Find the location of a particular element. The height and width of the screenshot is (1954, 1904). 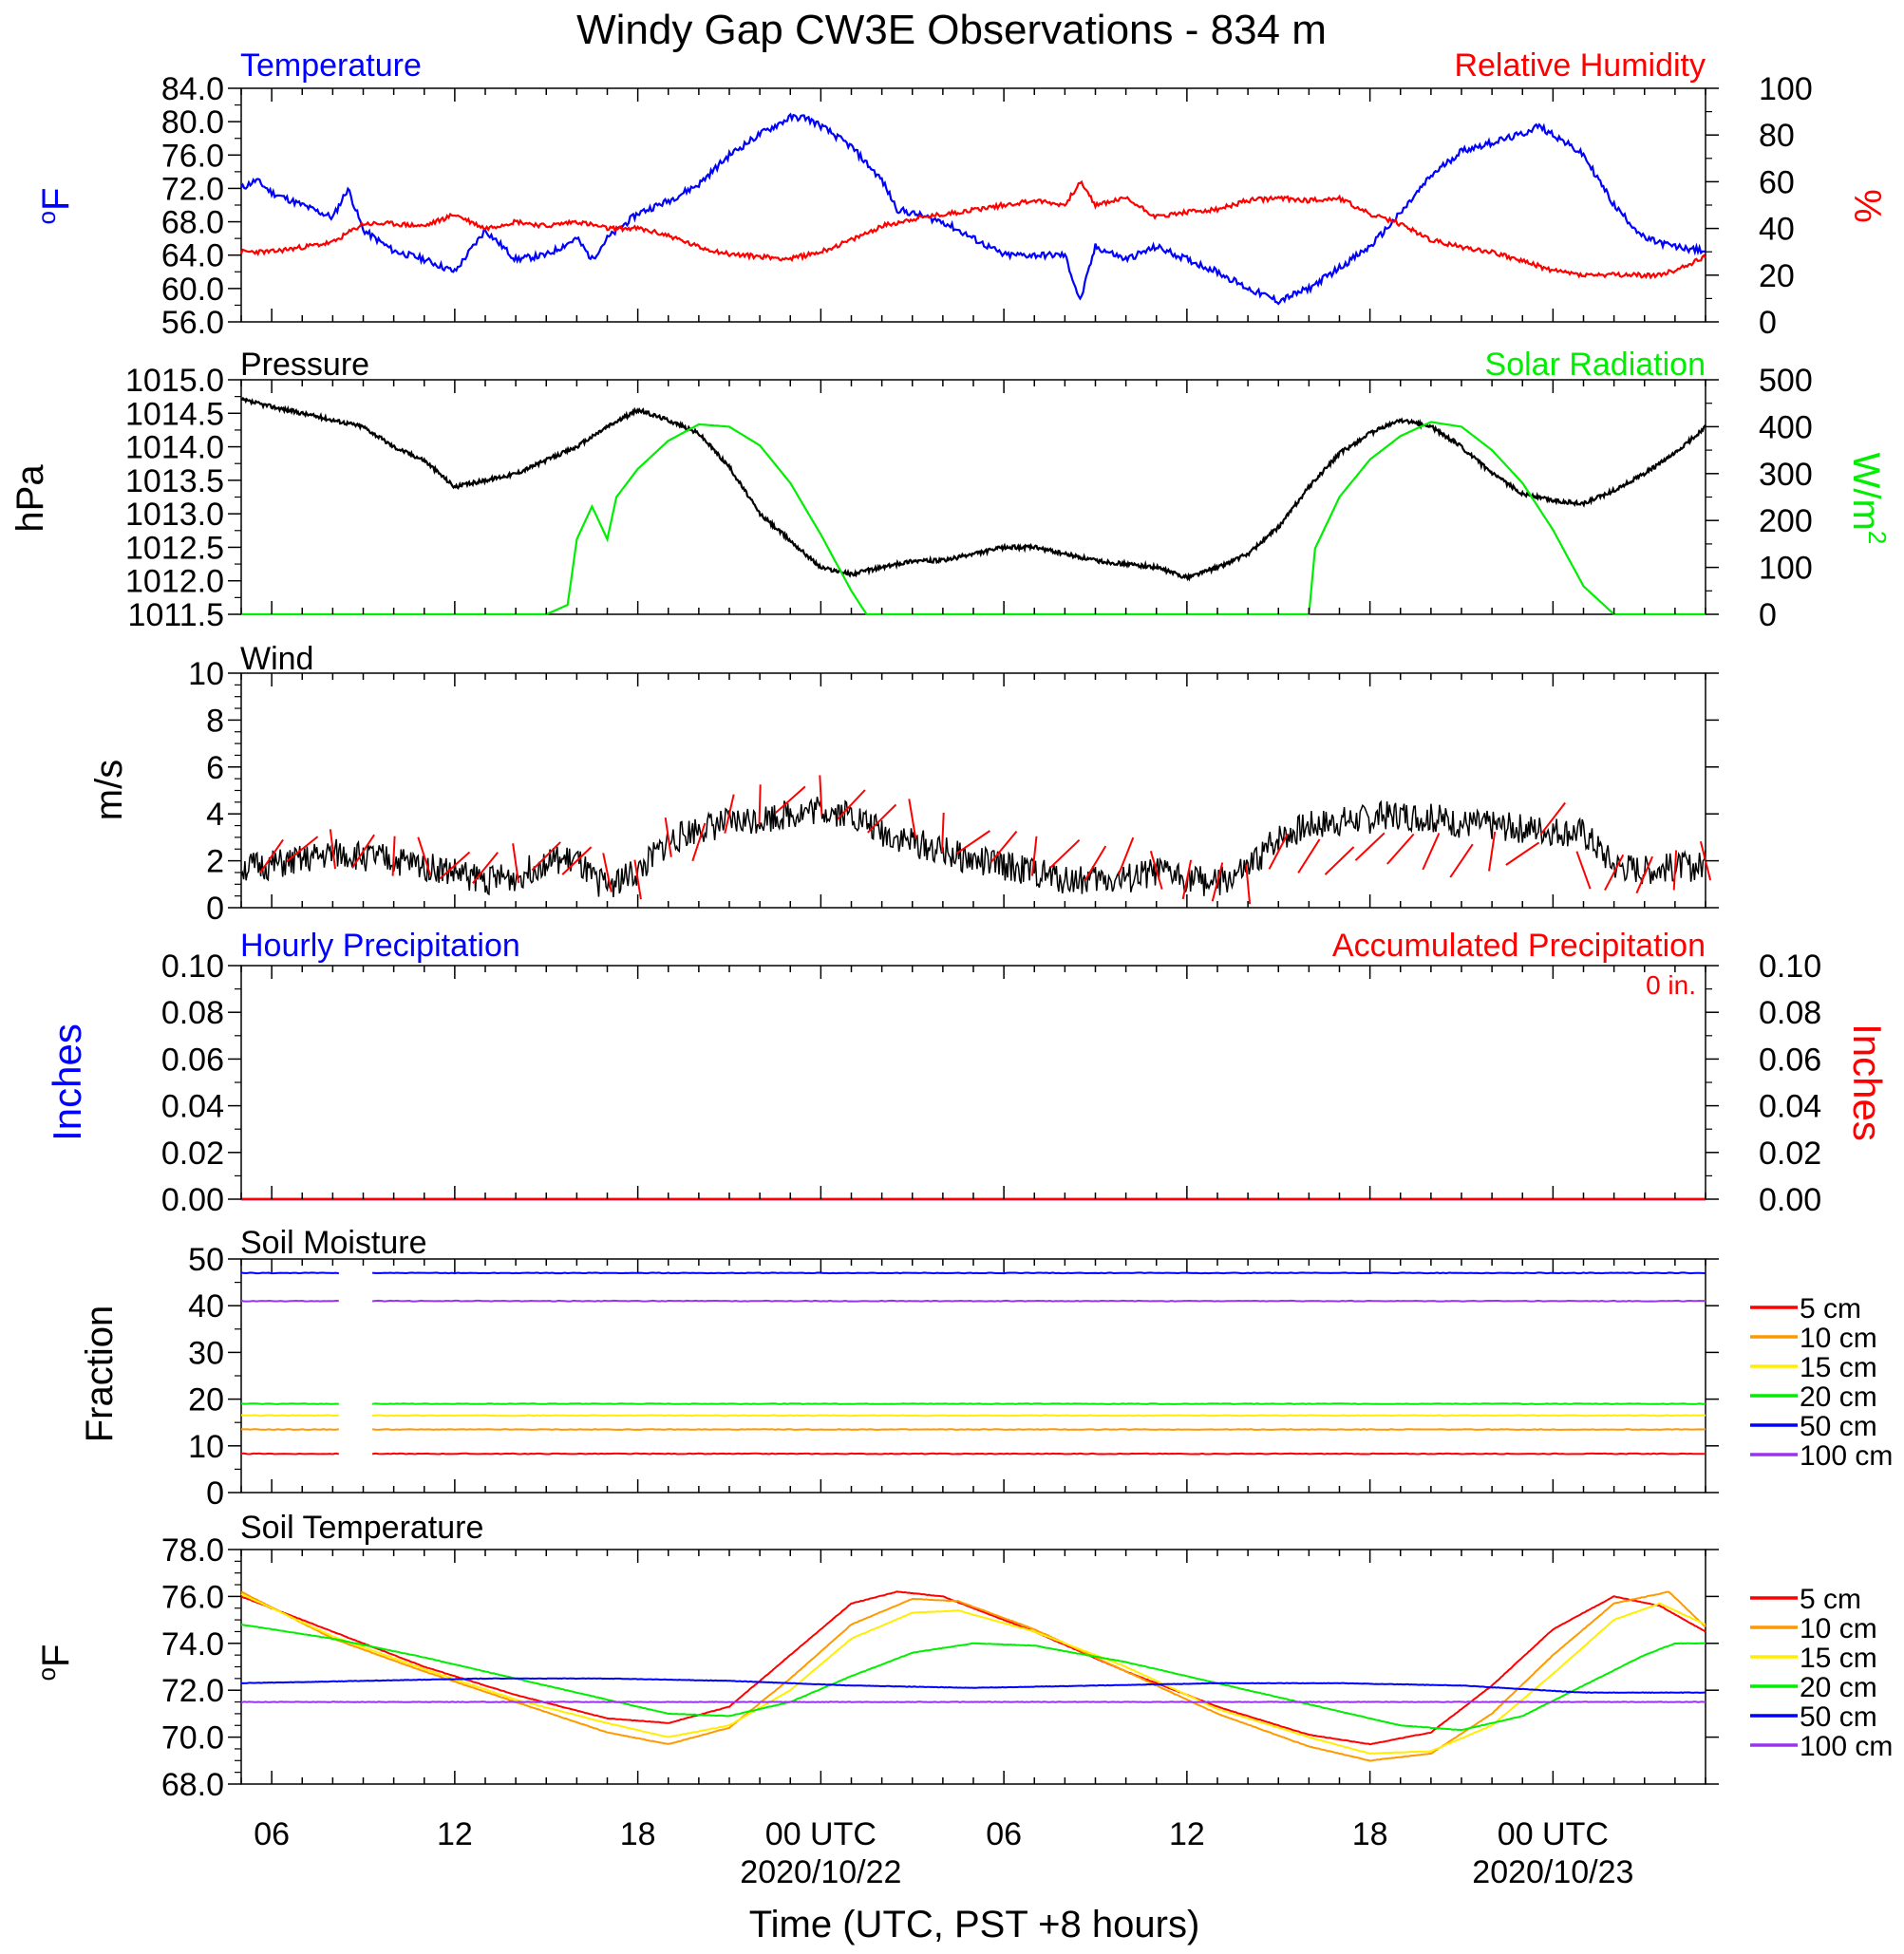

pressure-title: Pressure is located at coordinates (304, 365).